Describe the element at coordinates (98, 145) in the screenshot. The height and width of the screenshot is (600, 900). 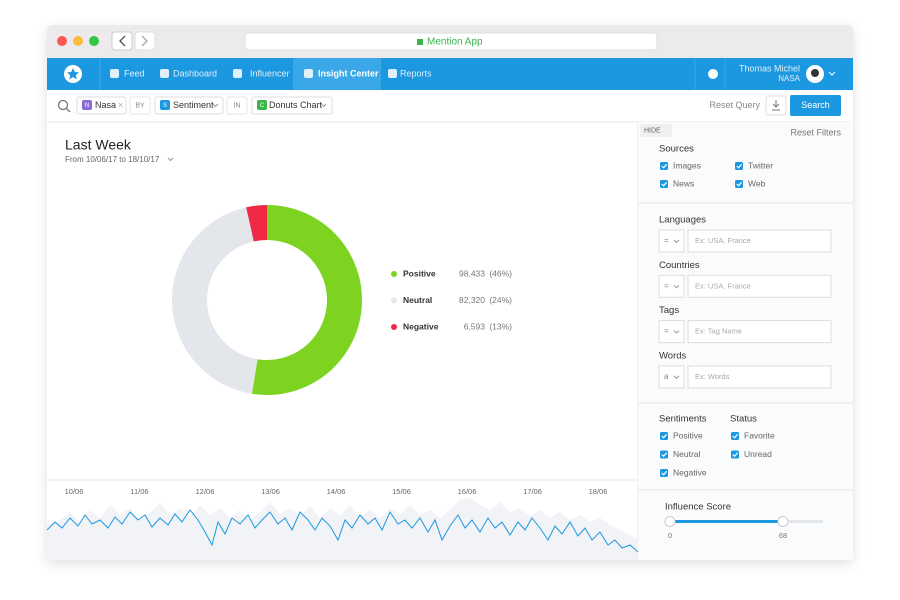
I see `title: Last Week` at that location.